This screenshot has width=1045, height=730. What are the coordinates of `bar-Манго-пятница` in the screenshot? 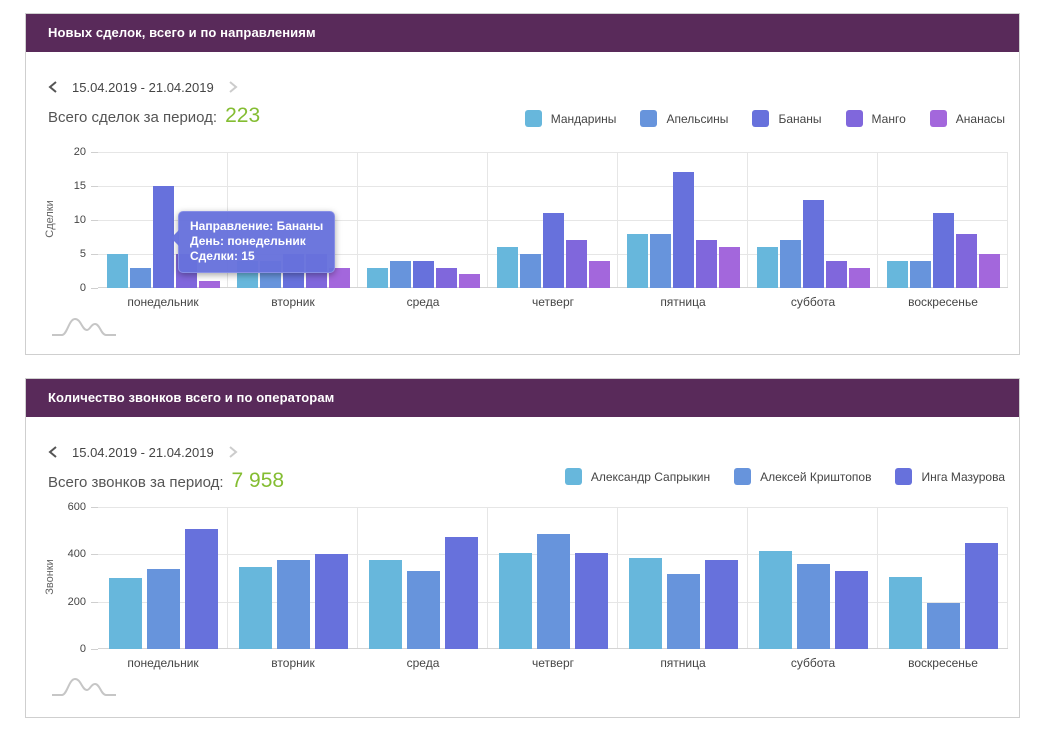 It's located at (706, 264).